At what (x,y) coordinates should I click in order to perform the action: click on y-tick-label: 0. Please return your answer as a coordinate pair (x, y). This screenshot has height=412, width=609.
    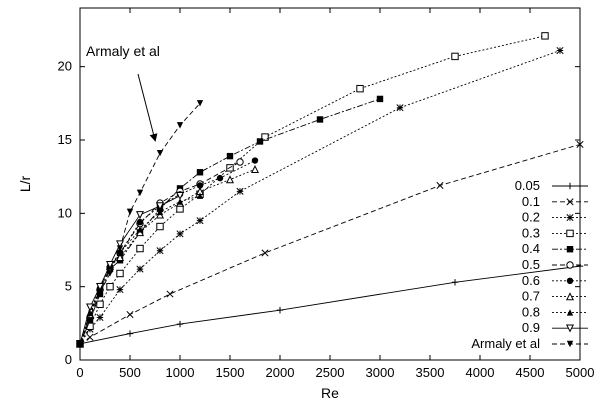
    Looking at the image, I should click on (68, 359).